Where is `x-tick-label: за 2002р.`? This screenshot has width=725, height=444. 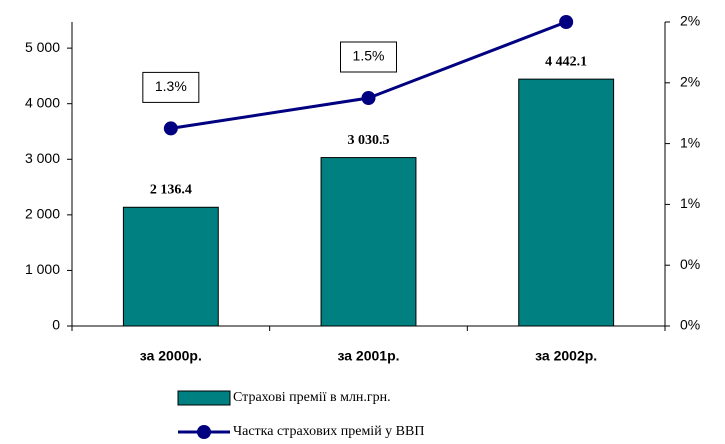 x-tick-label: за 2002р. is located at coordinates (566, 356).